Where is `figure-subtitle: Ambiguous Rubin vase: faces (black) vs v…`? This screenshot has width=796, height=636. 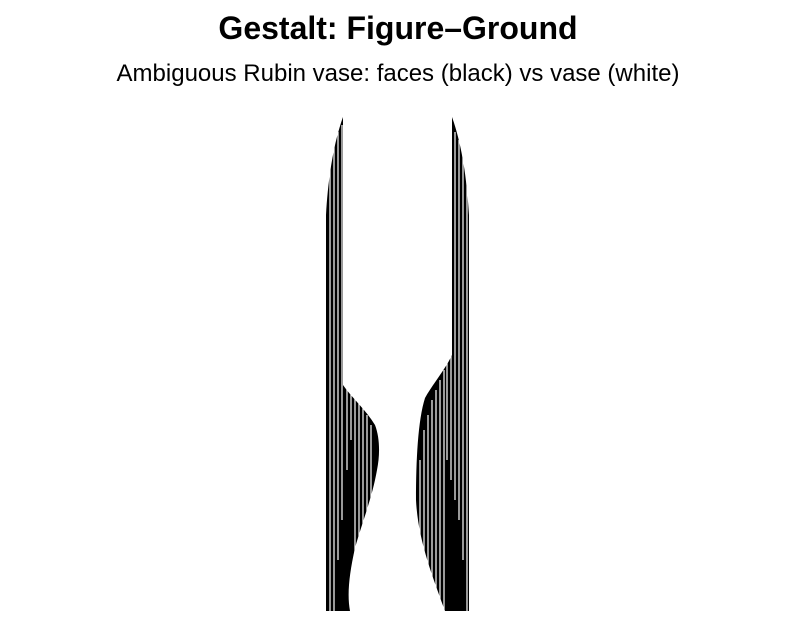 figure-subtitle: Ambiguous Rubin vase: faces (black) vs v… is located at coordinates (398, 73).